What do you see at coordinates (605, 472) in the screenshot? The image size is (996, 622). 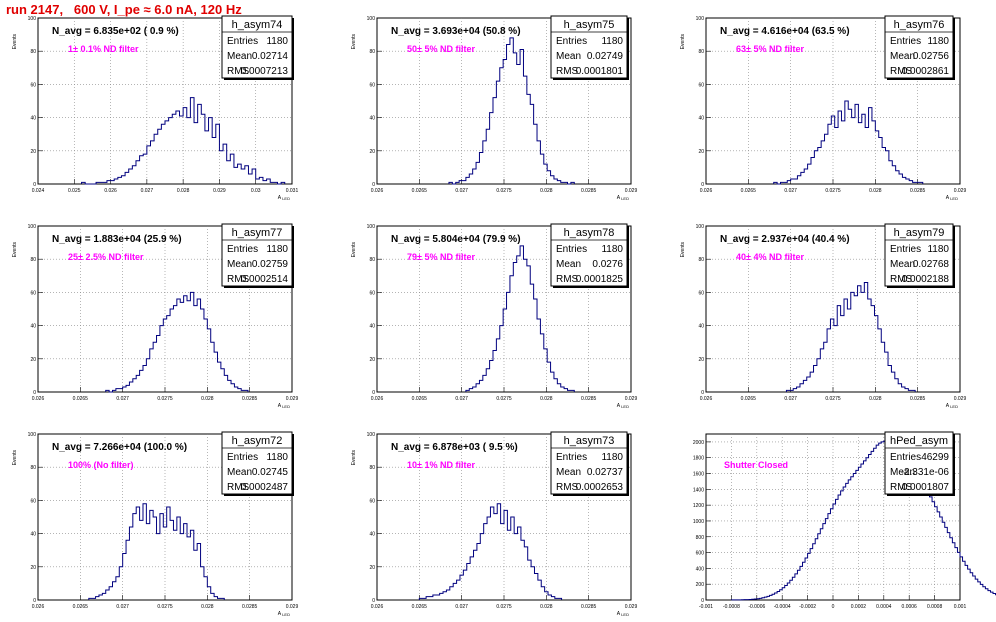 I see `stats-value: 0.02737` at bounding box center [605, 472].